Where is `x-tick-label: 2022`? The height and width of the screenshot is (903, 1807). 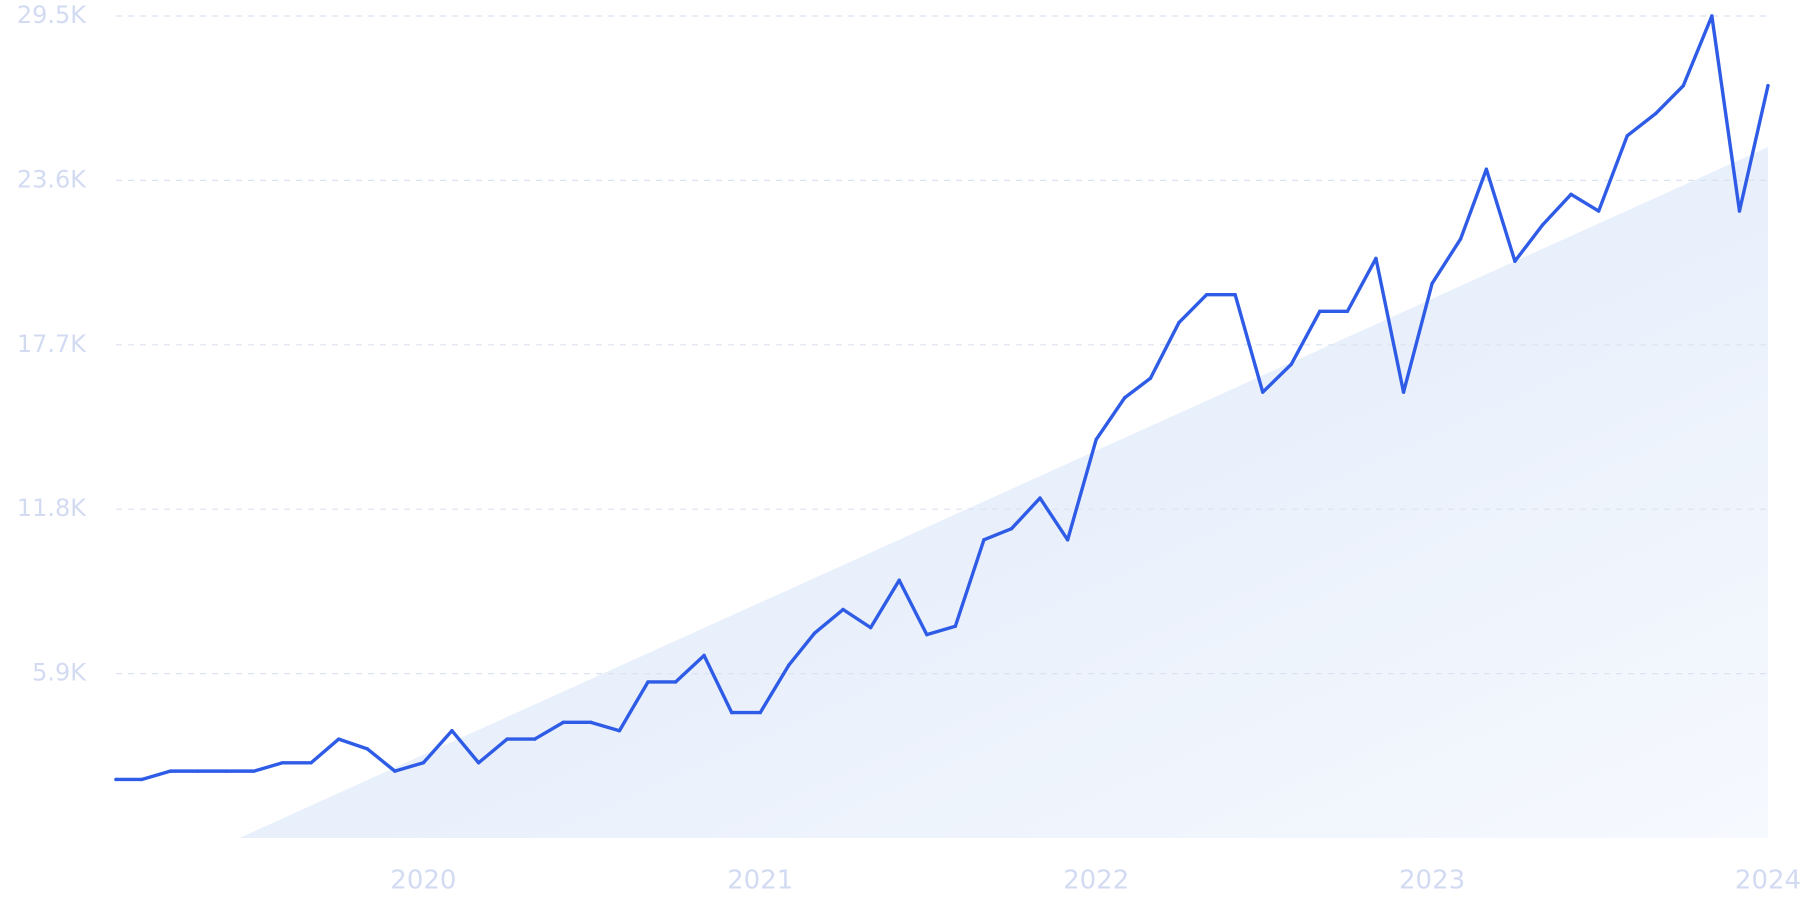
x-tick-label: 2022 is located at coordinates (1096, 881).